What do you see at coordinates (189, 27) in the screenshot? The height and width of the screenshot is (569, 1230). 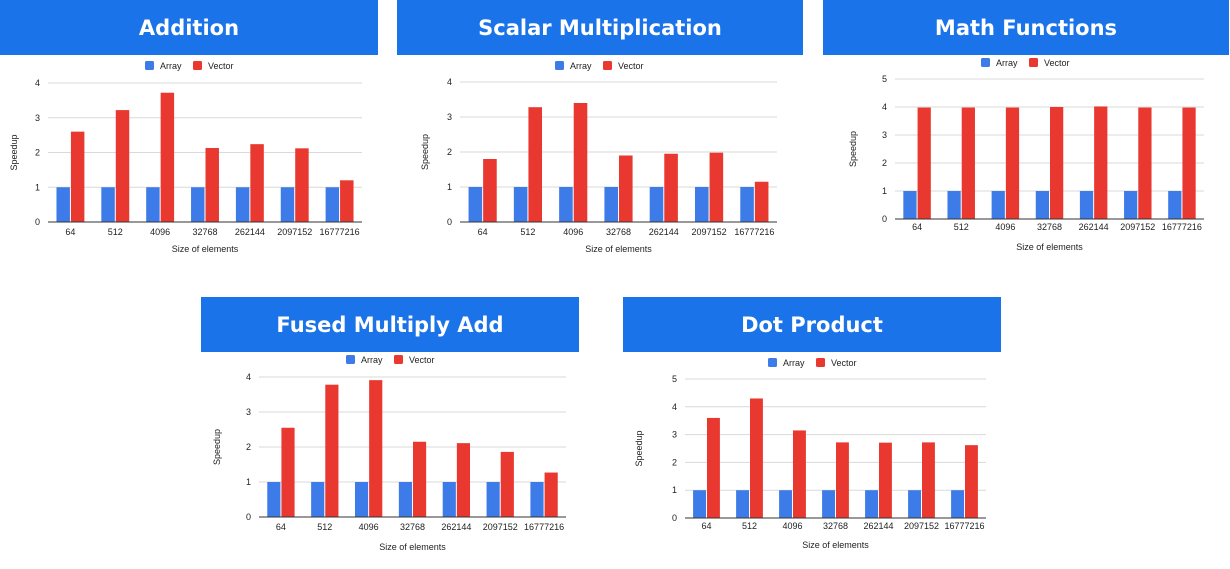 I see `chart-title-banner: Addition` at bounding box center [189, 27].